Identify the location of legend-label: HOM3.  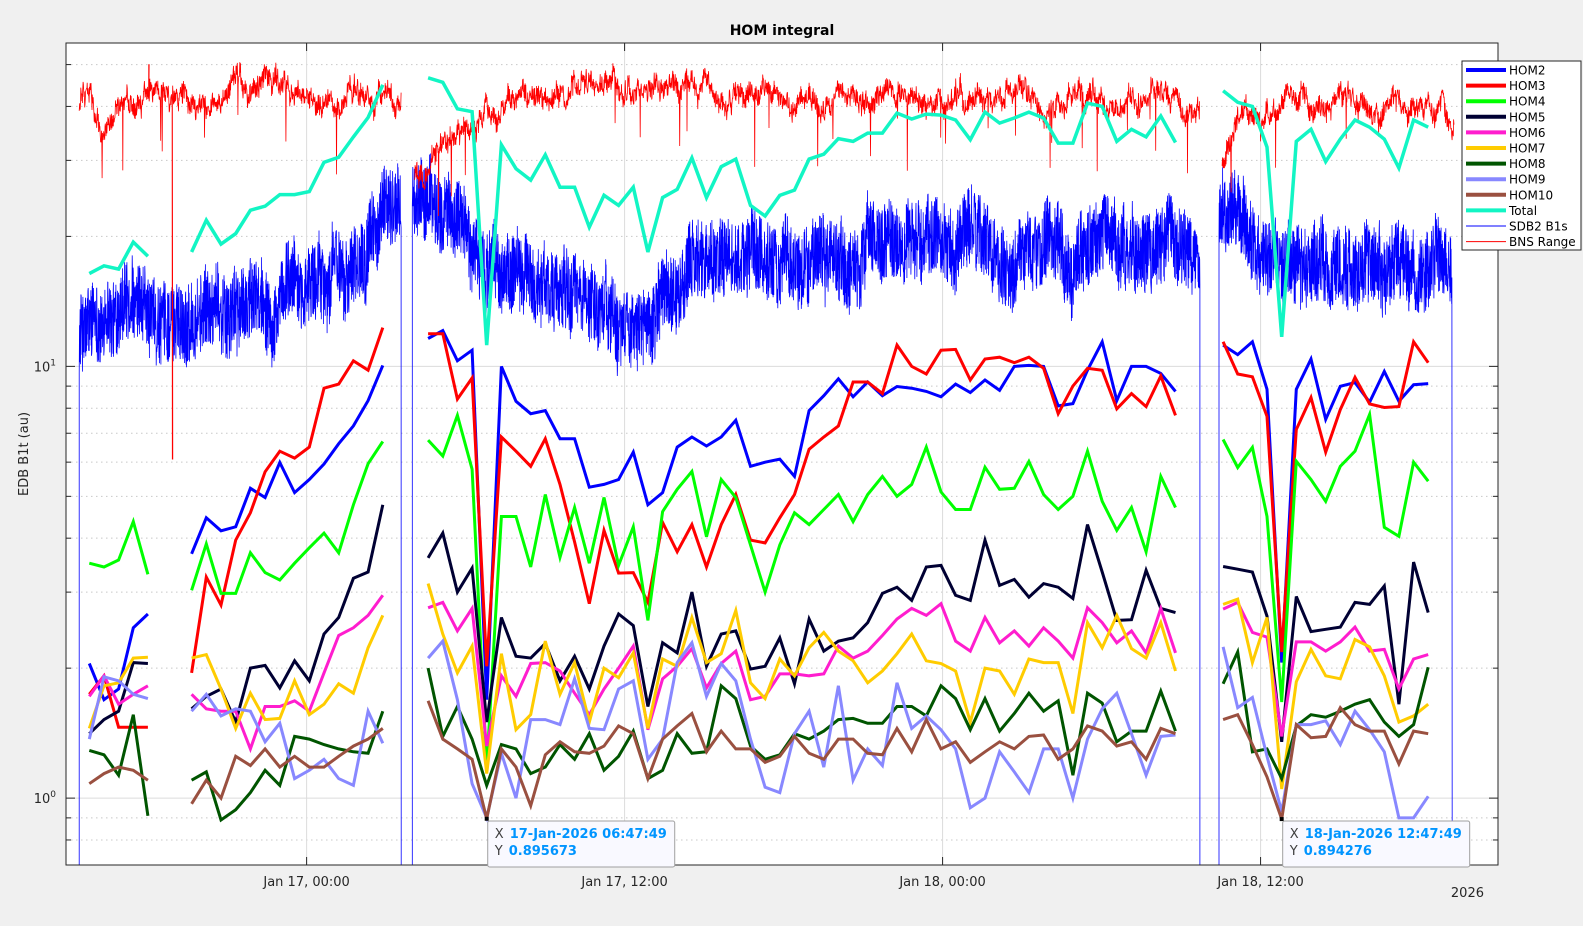
(1527, 86).